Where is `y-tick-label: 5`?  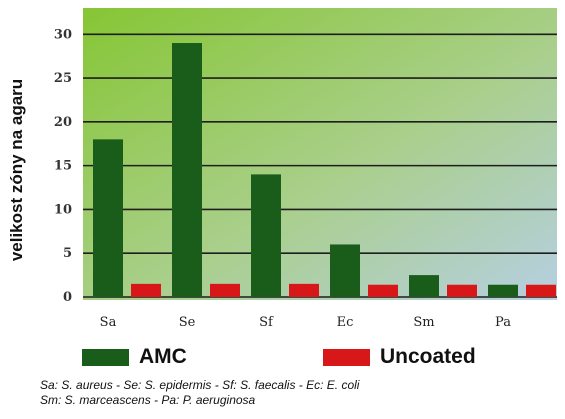
y-tick-label: 5 is located at coordinates (67, 253).